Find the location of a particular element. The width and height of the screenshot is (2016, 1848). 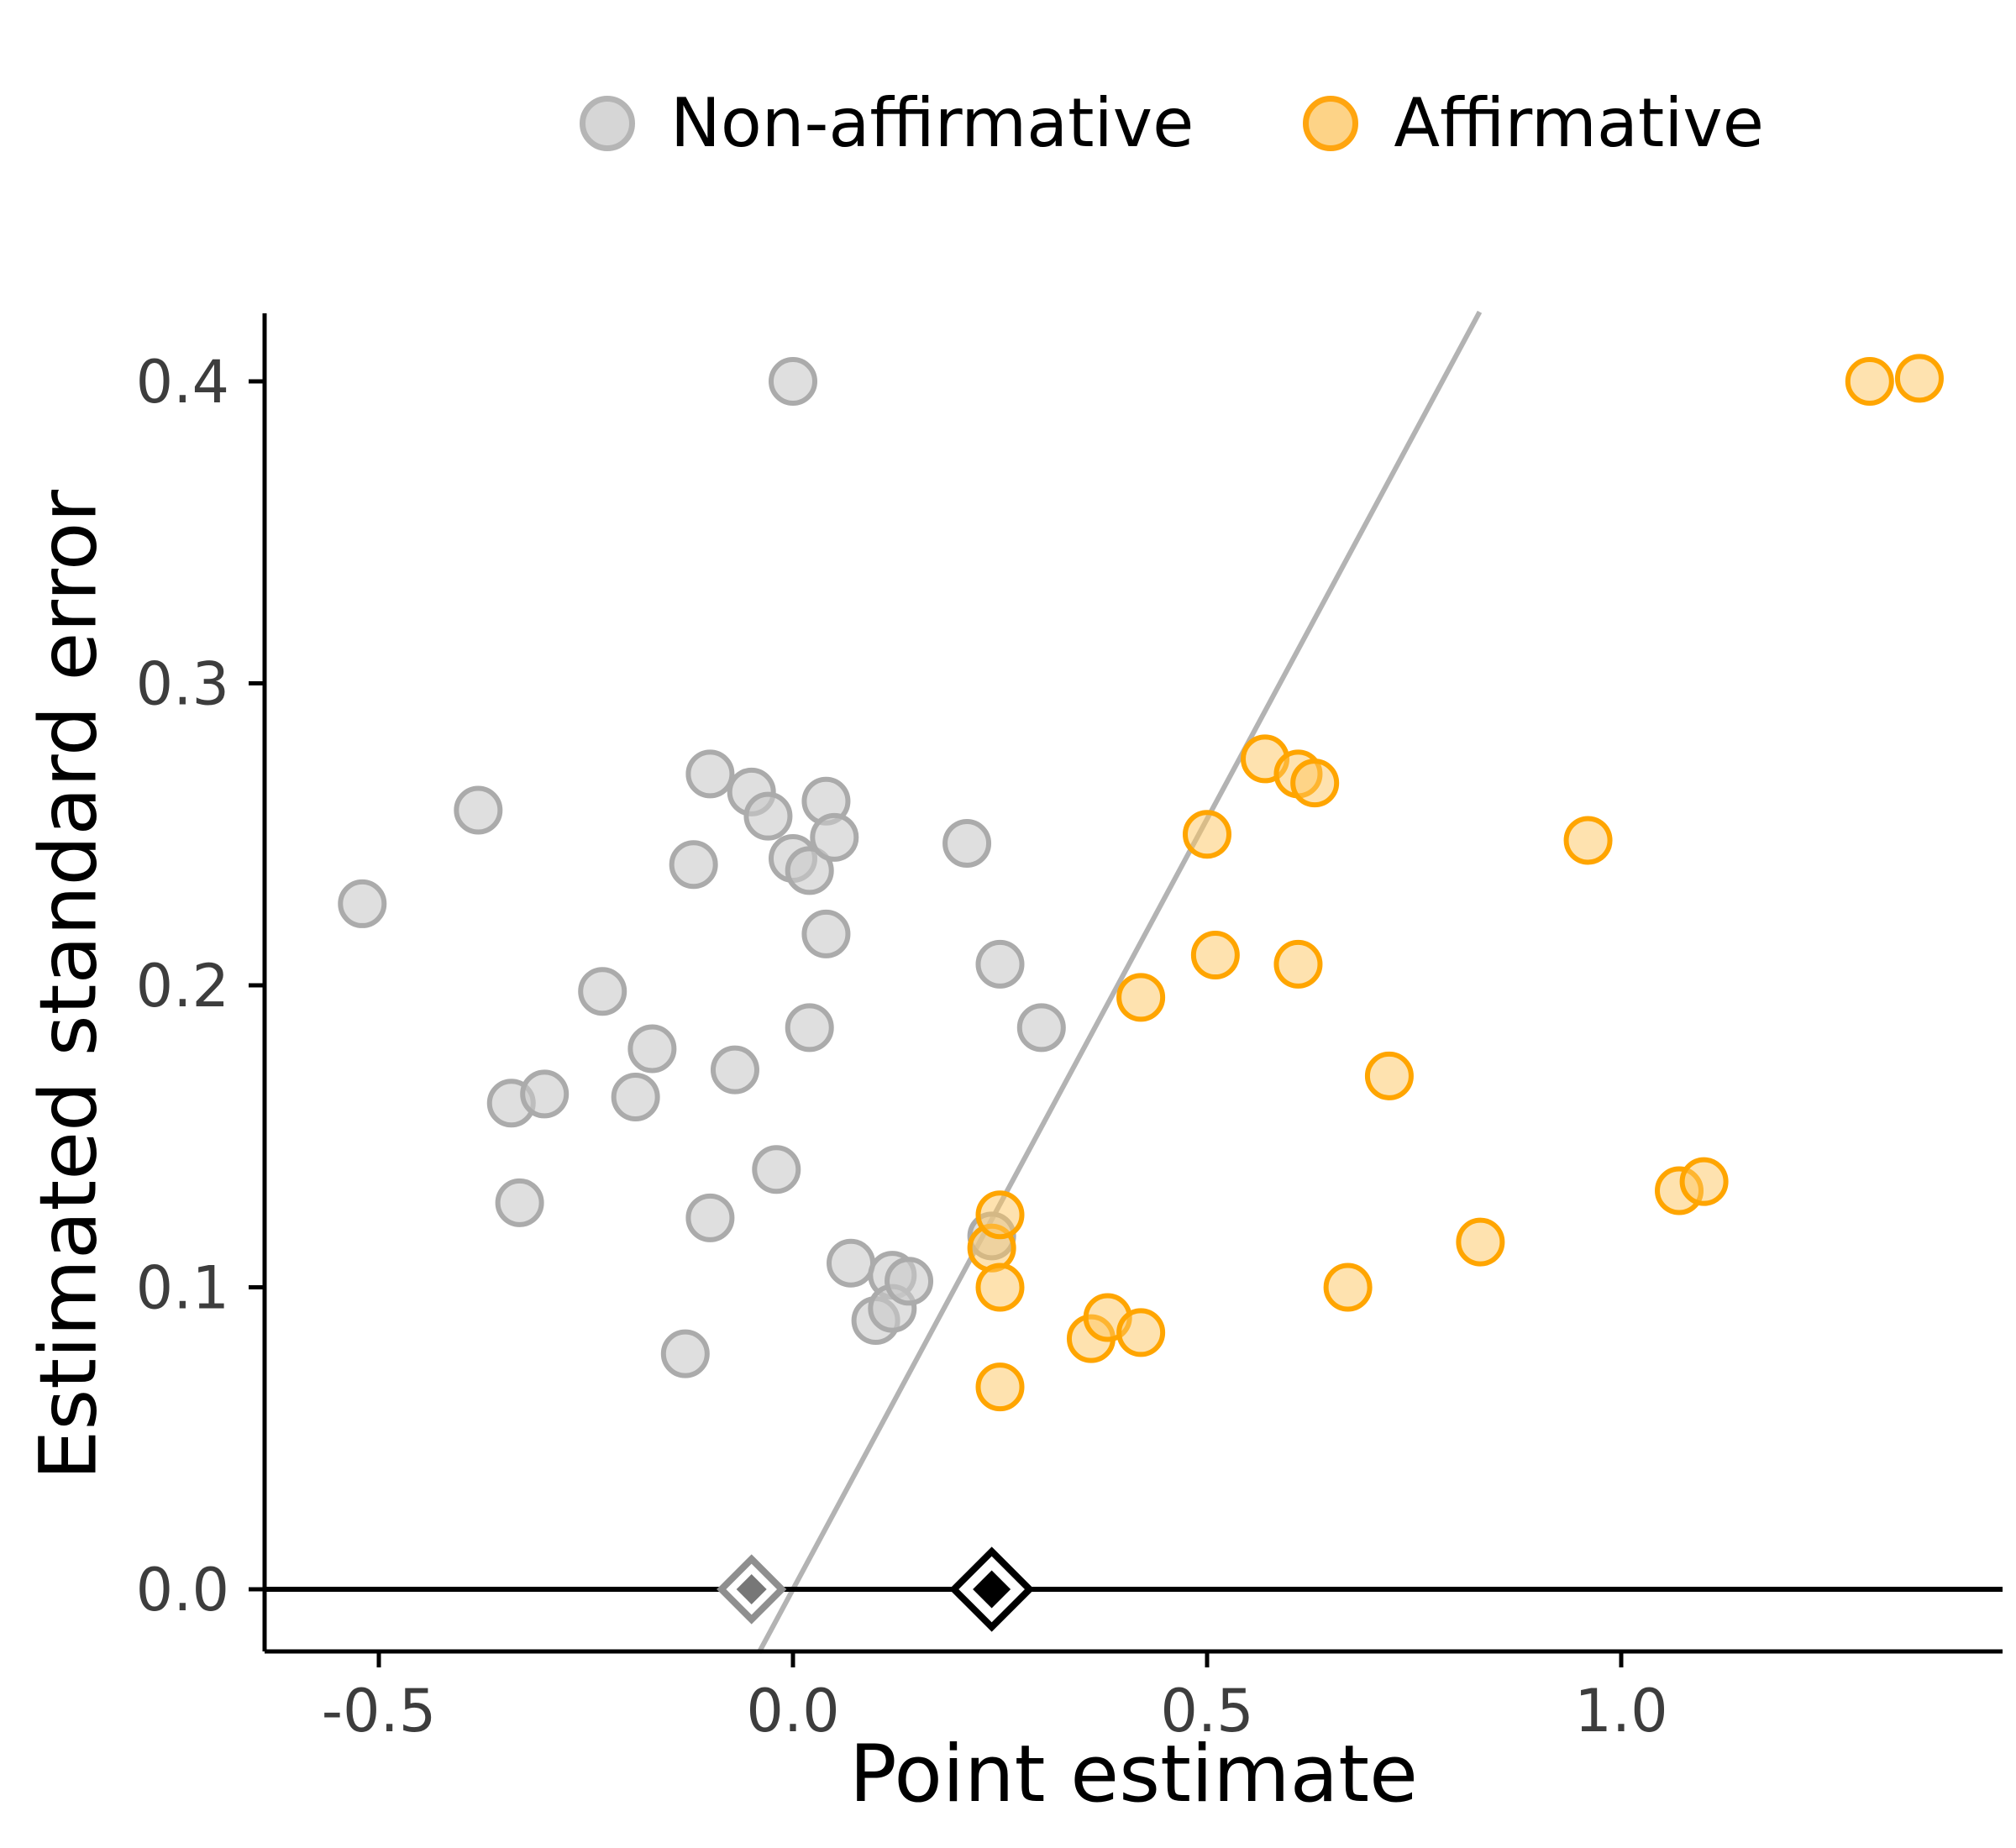

non-affirmative-diamond-core is located at coordinates (751, 1589).